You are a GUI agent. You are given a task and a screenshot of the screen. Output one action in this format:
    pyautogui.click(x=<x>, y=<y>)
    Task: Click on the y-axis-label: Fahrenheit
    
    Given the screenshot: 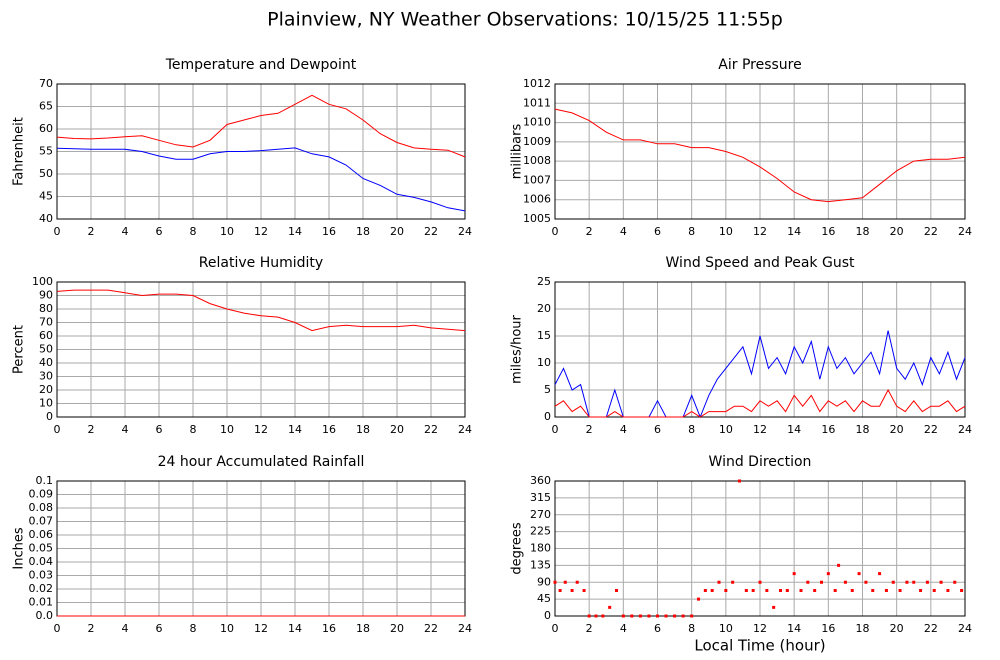 What is the action you would take?
    pyautogui.click(x=19, y=151)
    